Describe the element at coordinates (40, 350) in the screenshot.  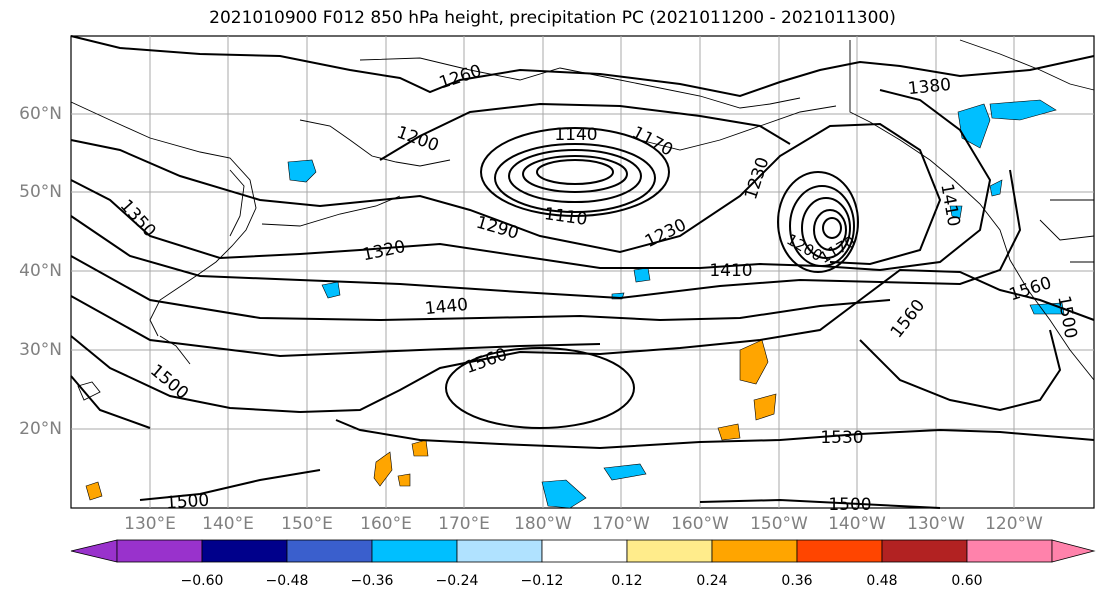
I see `lat-label: 30°N` at that location.